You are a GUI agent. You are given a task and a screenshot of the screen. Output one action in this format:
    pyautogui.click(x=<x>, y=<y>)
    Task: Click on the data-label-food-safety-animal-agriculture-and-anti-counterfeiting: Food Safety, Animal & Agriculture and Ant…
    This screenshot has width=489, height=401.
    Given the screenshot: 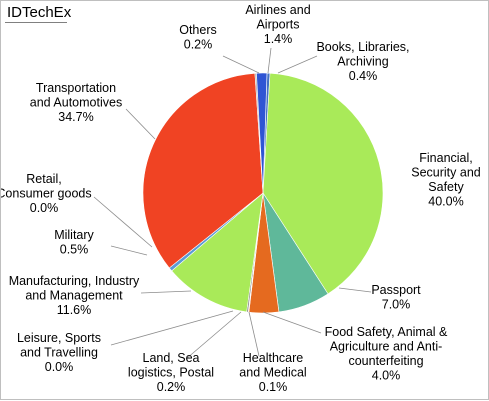 What is the action you would take?
    pyautogui.click(x=386, y=354)
    